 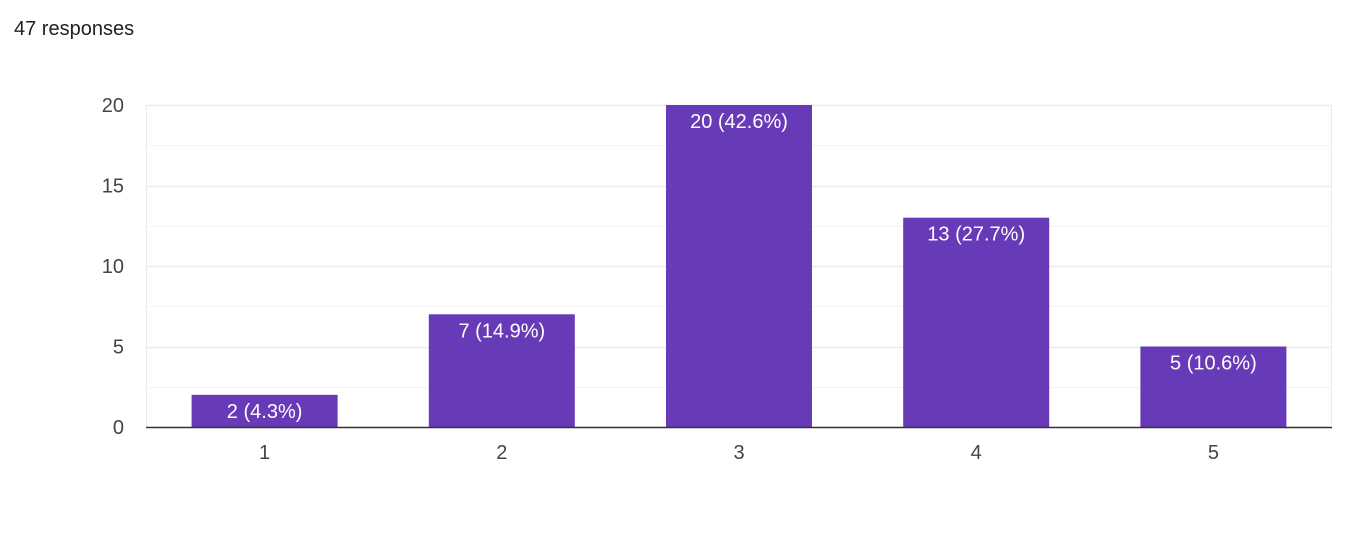 I want to click on y-tick-label: 20, so click(x=113, y=106).